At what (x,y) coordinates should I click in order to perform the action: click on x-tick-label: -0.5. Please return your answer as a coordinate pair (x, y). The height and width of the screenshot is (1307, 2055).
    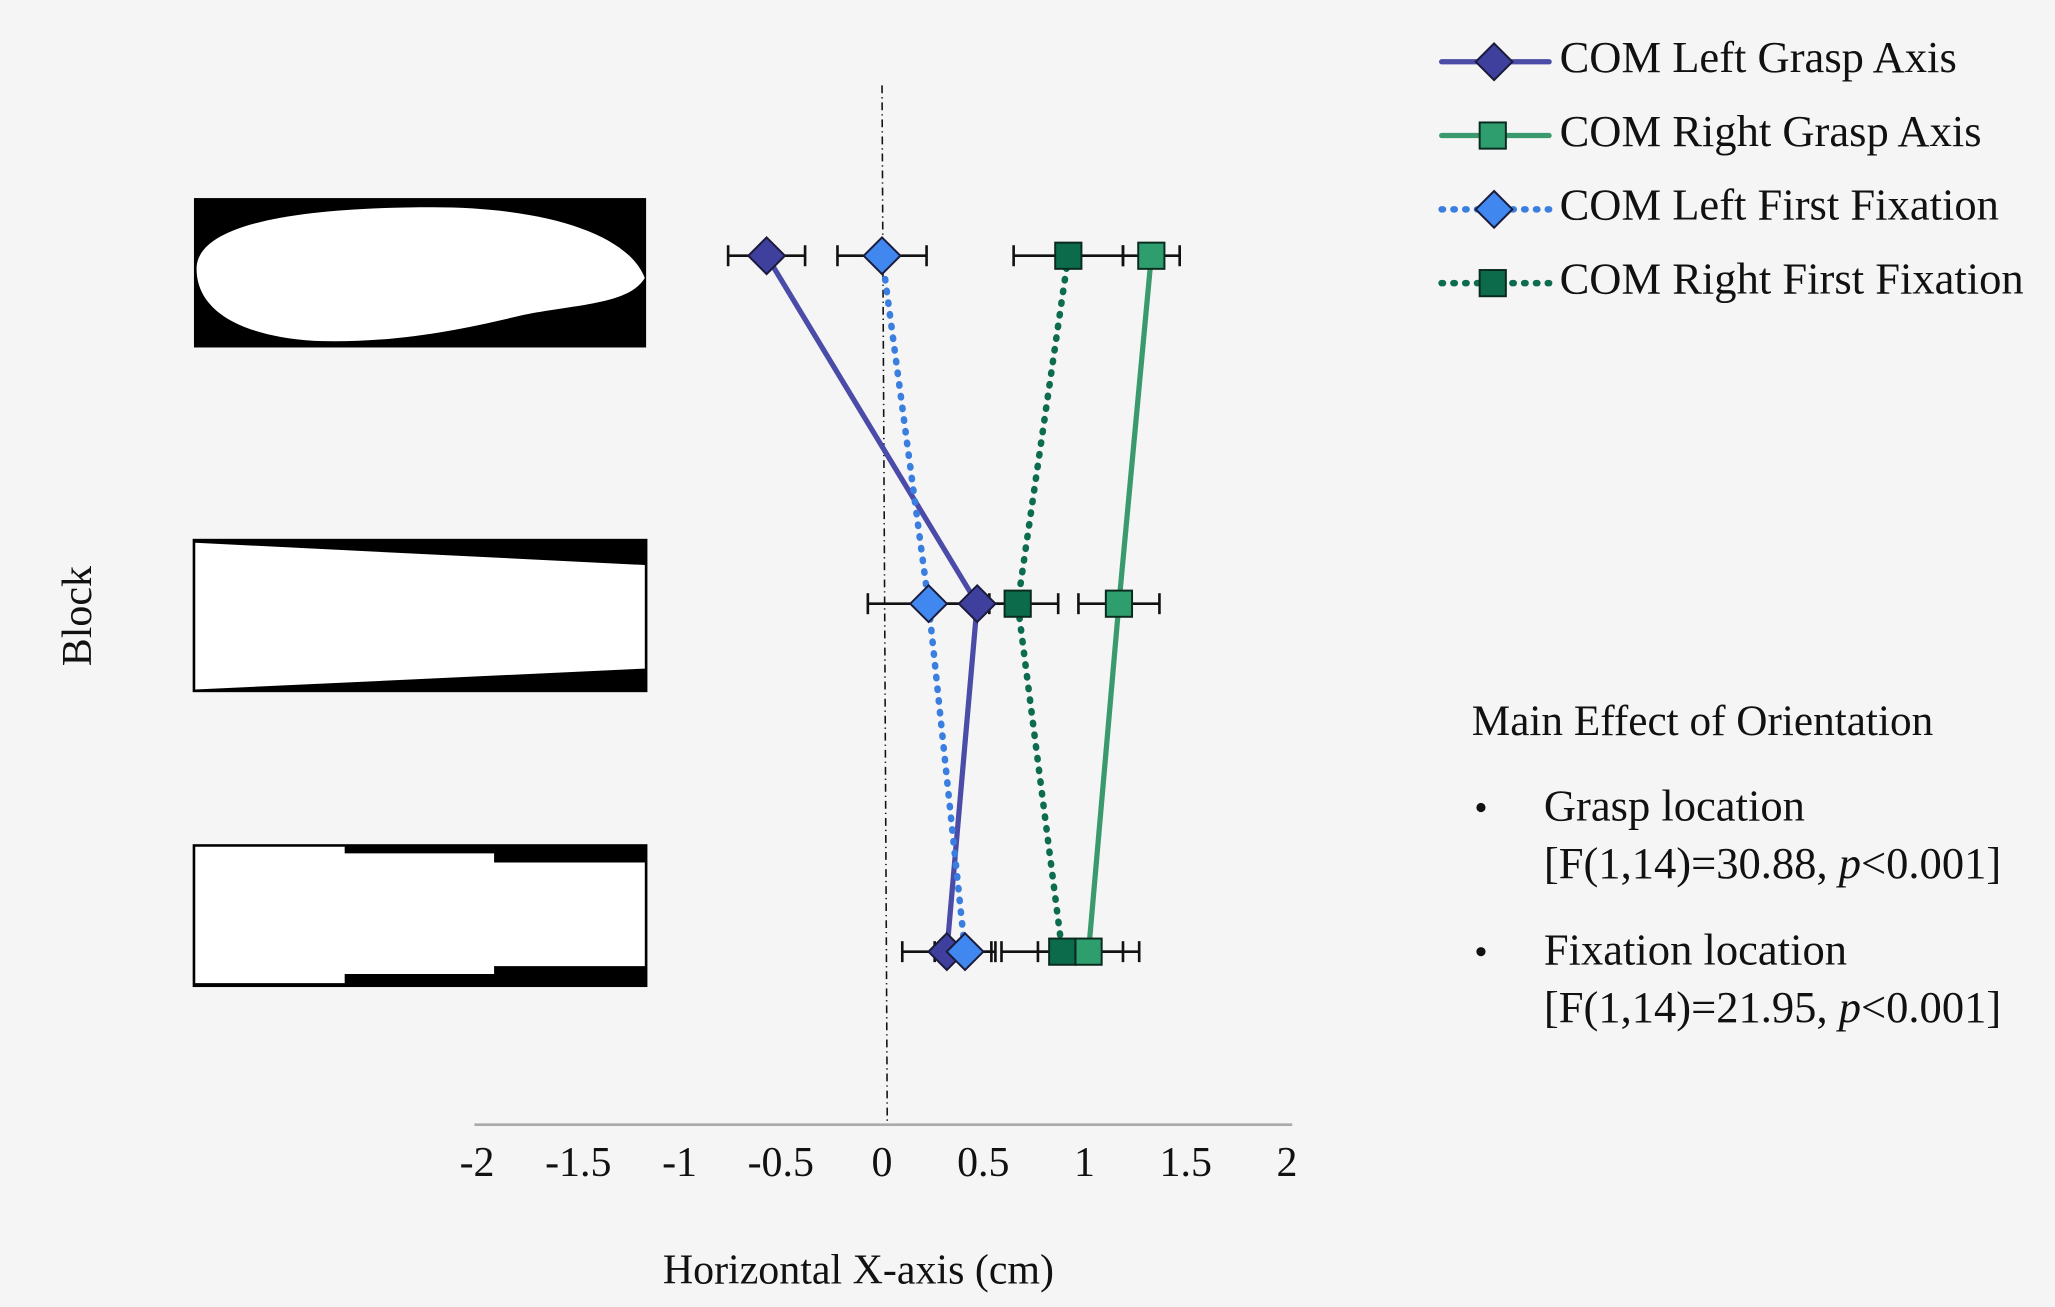
    Looking at the image, I should click on (781, 1163).